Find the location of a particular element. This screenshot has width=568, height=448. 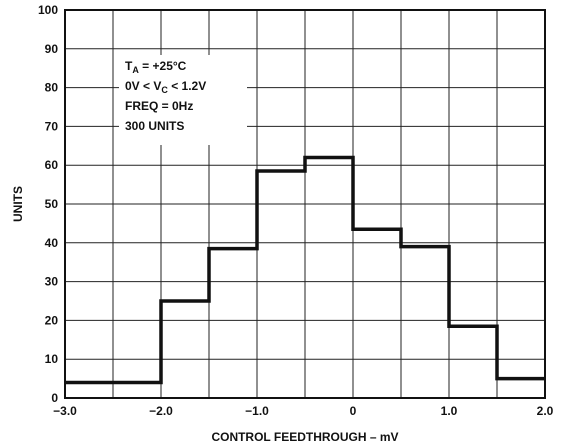

x-tick-label: 1.0 is located at coordinates (449, 411).